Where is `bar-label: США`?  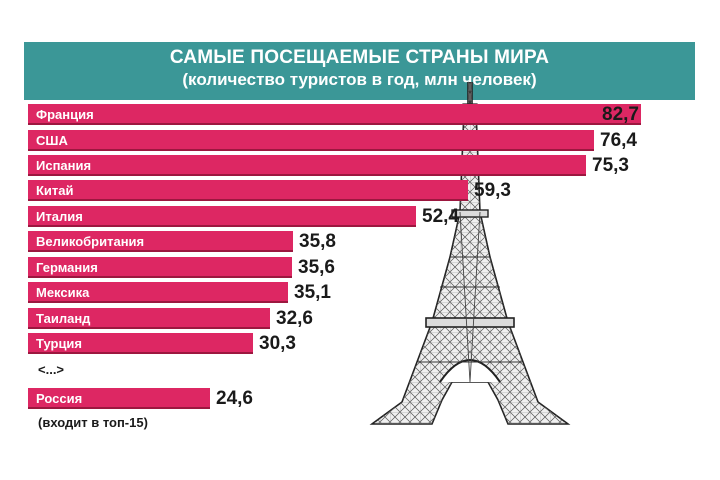
bar-label: США is located at coordinates (52, 140).